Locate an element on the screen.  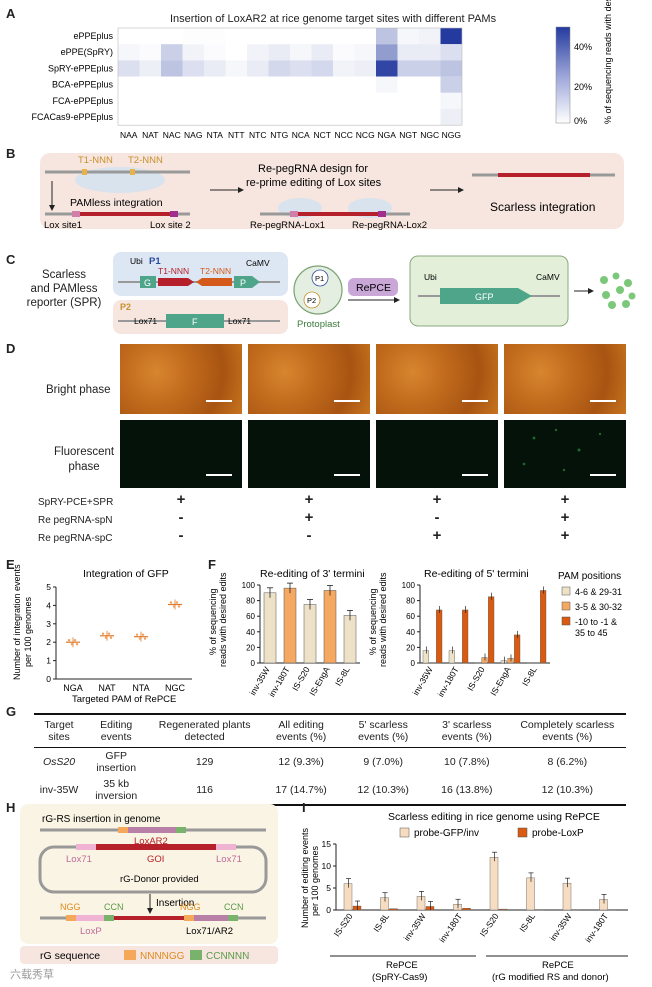
e-ytick: 2 is located at coordinates (48, 642).